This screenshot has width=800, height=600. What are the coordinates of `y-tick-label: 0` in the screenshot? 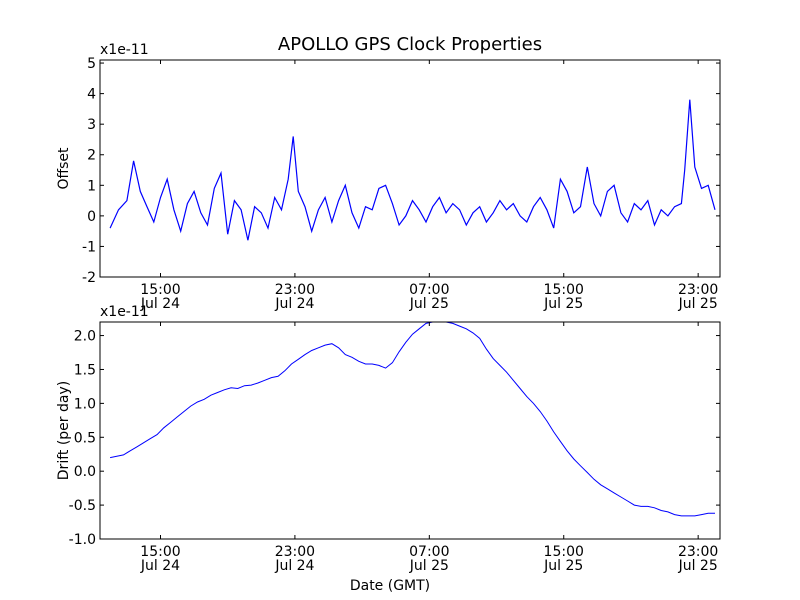 It's located at (91, 217).